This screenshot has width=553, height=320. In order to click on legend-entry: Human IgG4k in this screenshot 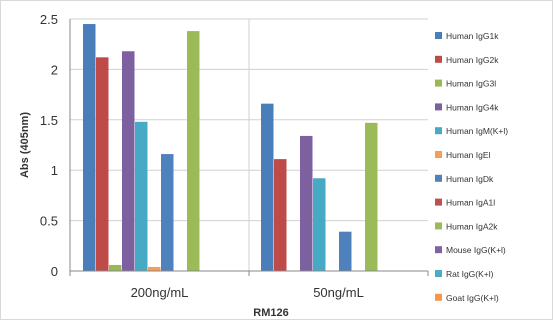, I will do `click(472, 107)`.